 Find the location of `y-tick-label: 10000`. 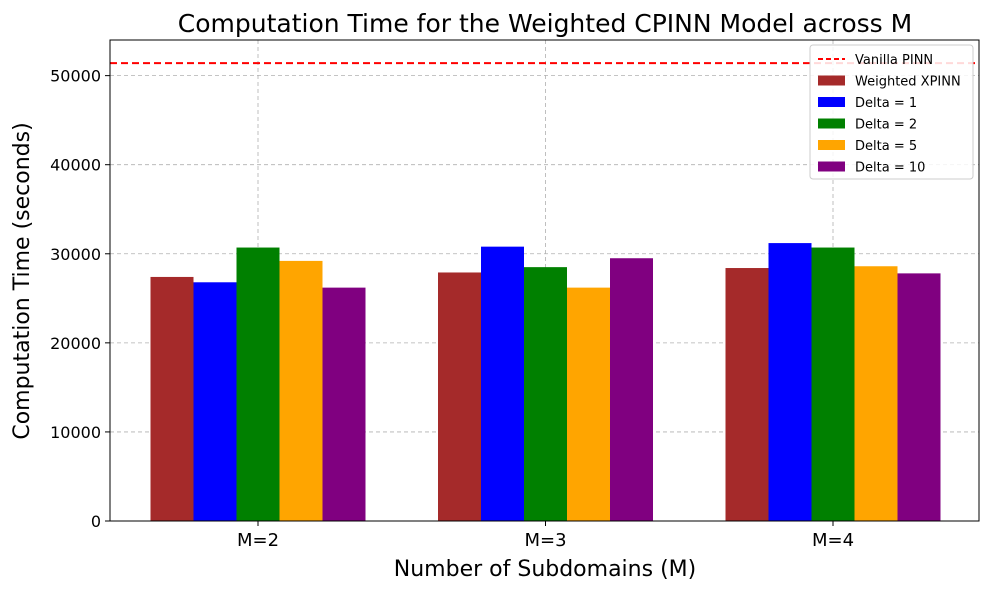

y-tick-label: 10000 is located at coordinates (75, 432).